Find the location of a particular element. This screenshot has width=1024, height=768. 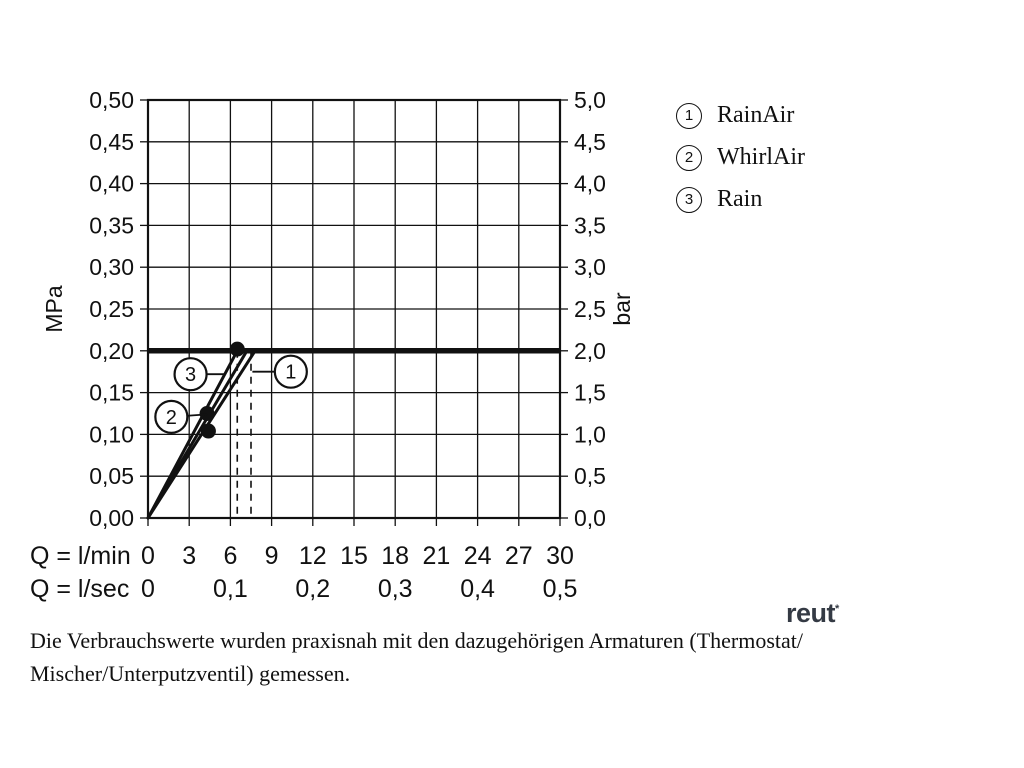

y-tick-label-mpa: 0,40 is located at coordinates (111, 184).